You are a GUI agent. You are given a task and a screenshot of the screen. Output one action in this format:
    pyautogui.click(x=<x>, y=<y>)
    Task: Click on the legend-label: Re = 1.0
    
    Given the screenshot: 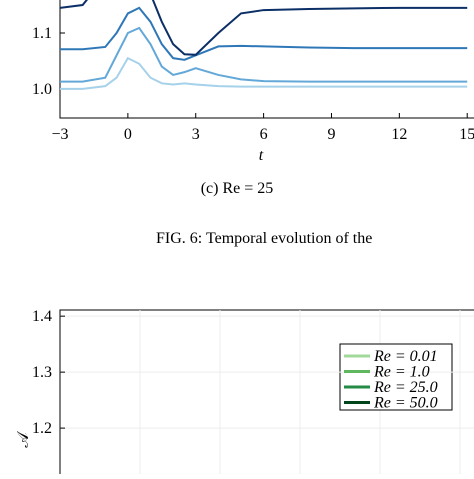 What is the action you would take?
    pyautogui.click(x=401, y=372)
    